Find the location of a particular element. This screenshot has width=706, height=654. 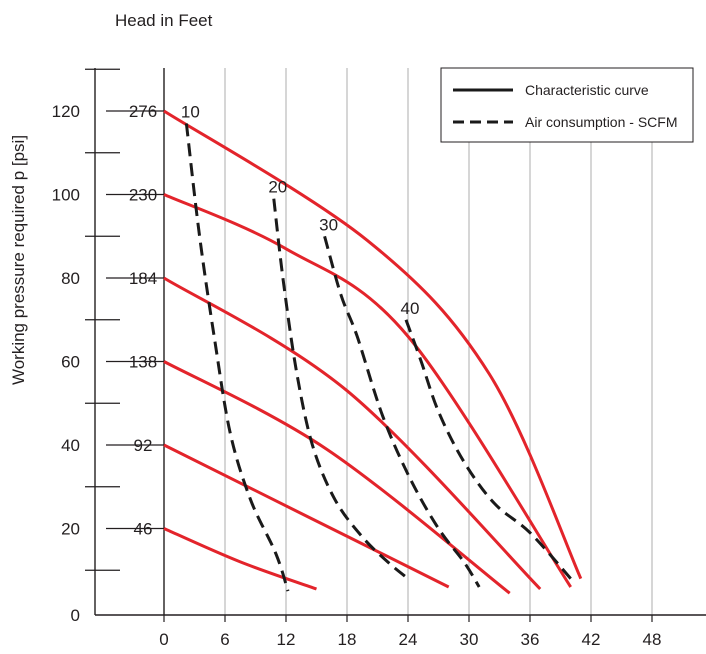

x-tick-label: 18 is located at coordinates (347, 639).